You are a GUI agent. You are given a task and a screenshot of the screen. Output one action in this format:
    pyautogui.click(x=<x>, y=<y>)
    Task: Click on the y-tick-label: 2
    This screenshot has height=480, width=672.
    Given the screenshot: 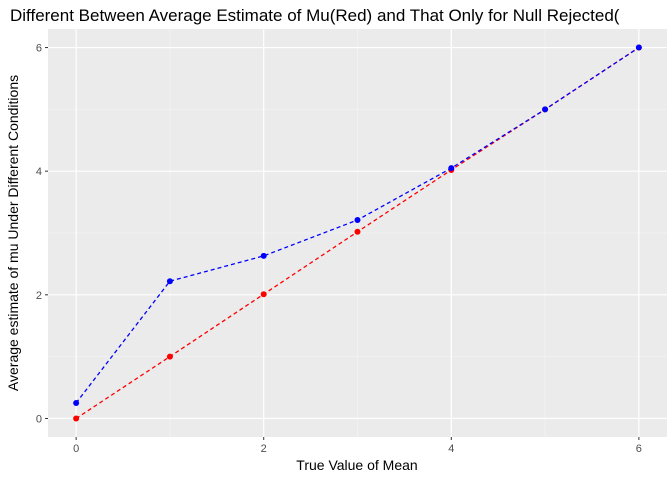 What is the action you would take?
    pyautogui.click(x=39, y=296)
    